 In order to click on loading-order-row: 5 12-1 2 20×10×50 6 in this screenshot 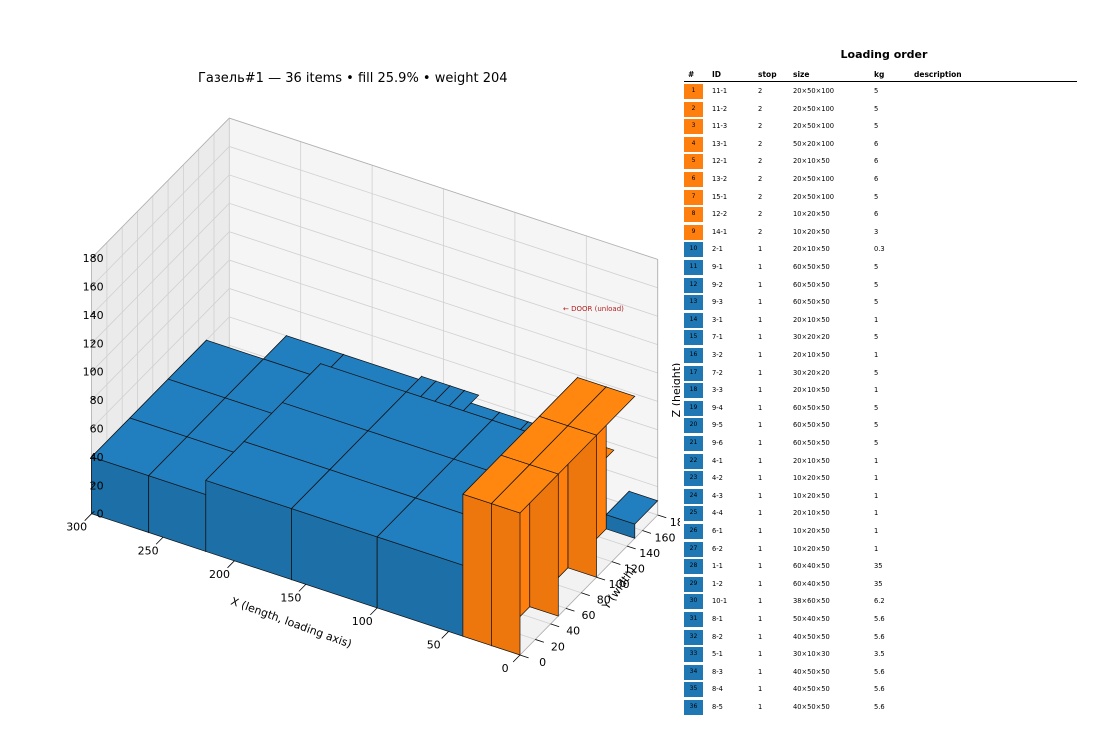, I will do `click(884, 162)`.